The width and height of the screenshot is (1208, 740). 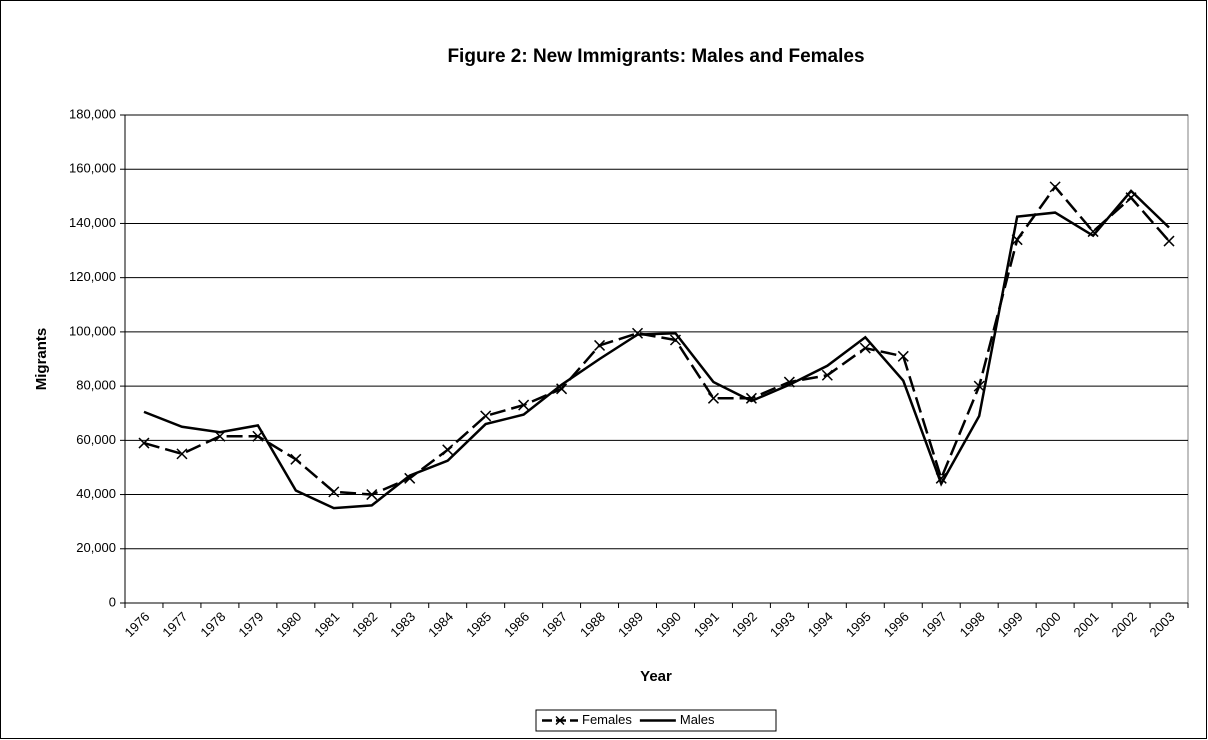 What do you see at coordinates (41, 359) in the screenshot?
I see `y-axis-title: Migrants` at bounding box center [41, 359].